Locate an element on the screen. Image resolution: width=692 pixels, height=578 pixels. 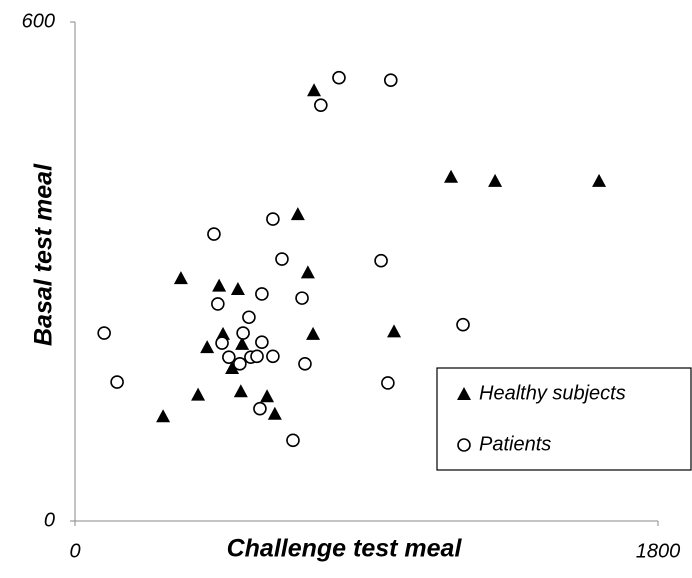
y-tick-label: 0 is located at coordinates (49, 520).